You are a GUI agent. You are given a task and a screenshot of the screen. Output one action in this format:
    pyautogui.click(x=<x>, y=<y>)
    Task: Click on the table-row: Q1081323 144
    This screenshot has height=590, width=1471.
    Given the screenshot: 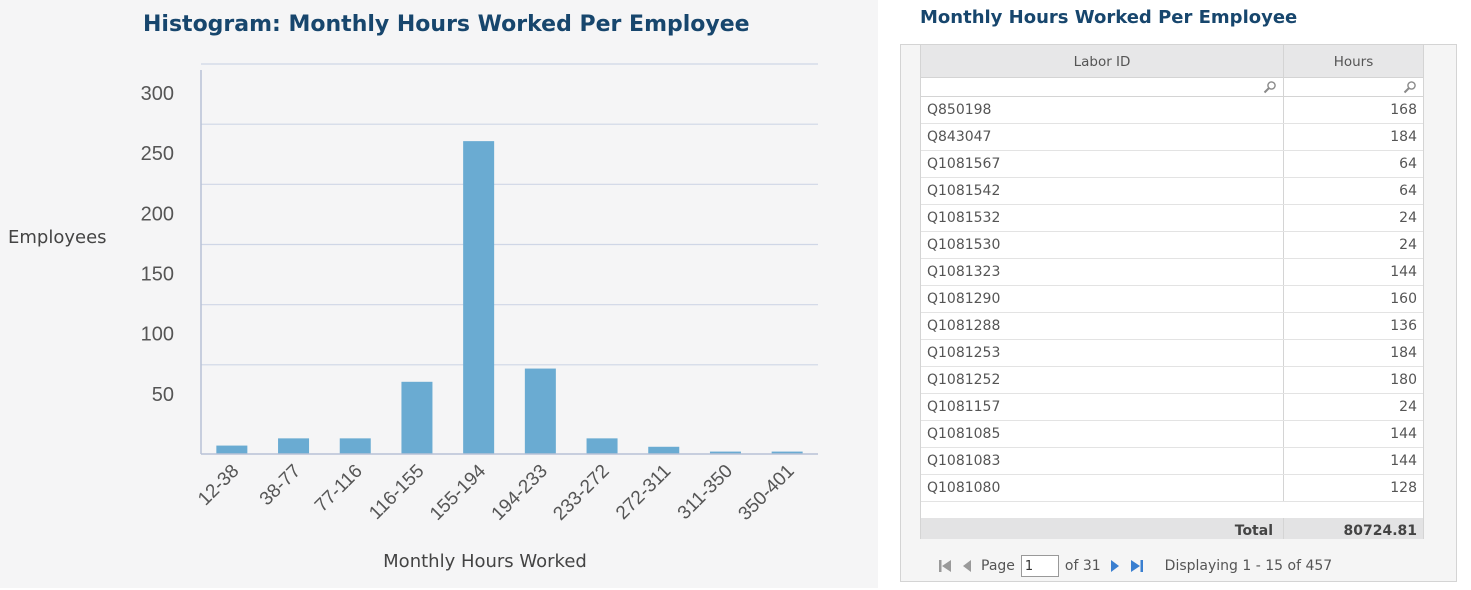 What is the action you would take?
    pyautogui.click(x=1172, y=272)
    